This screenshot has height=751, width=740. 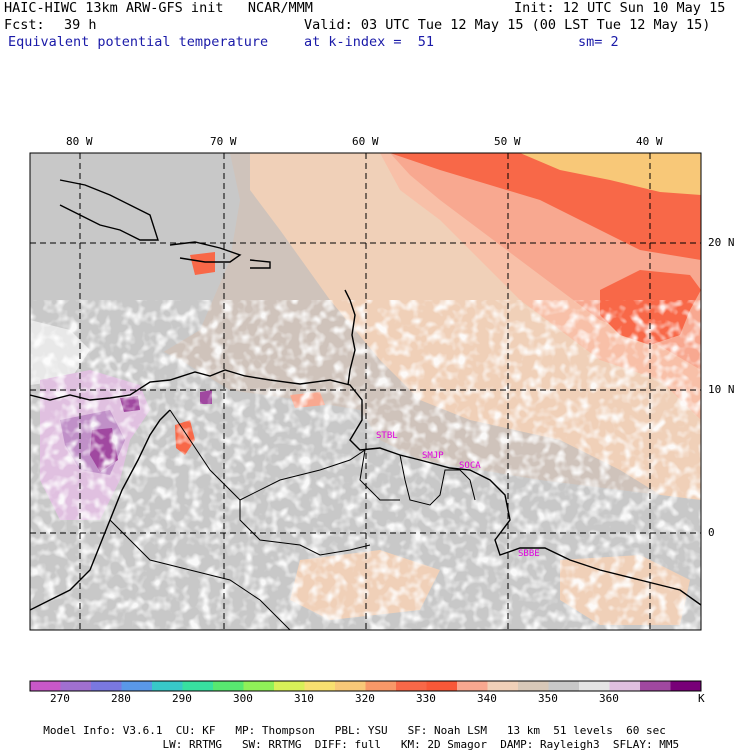 I want to click on resolution: 13 km, so click(x=523, y=730).